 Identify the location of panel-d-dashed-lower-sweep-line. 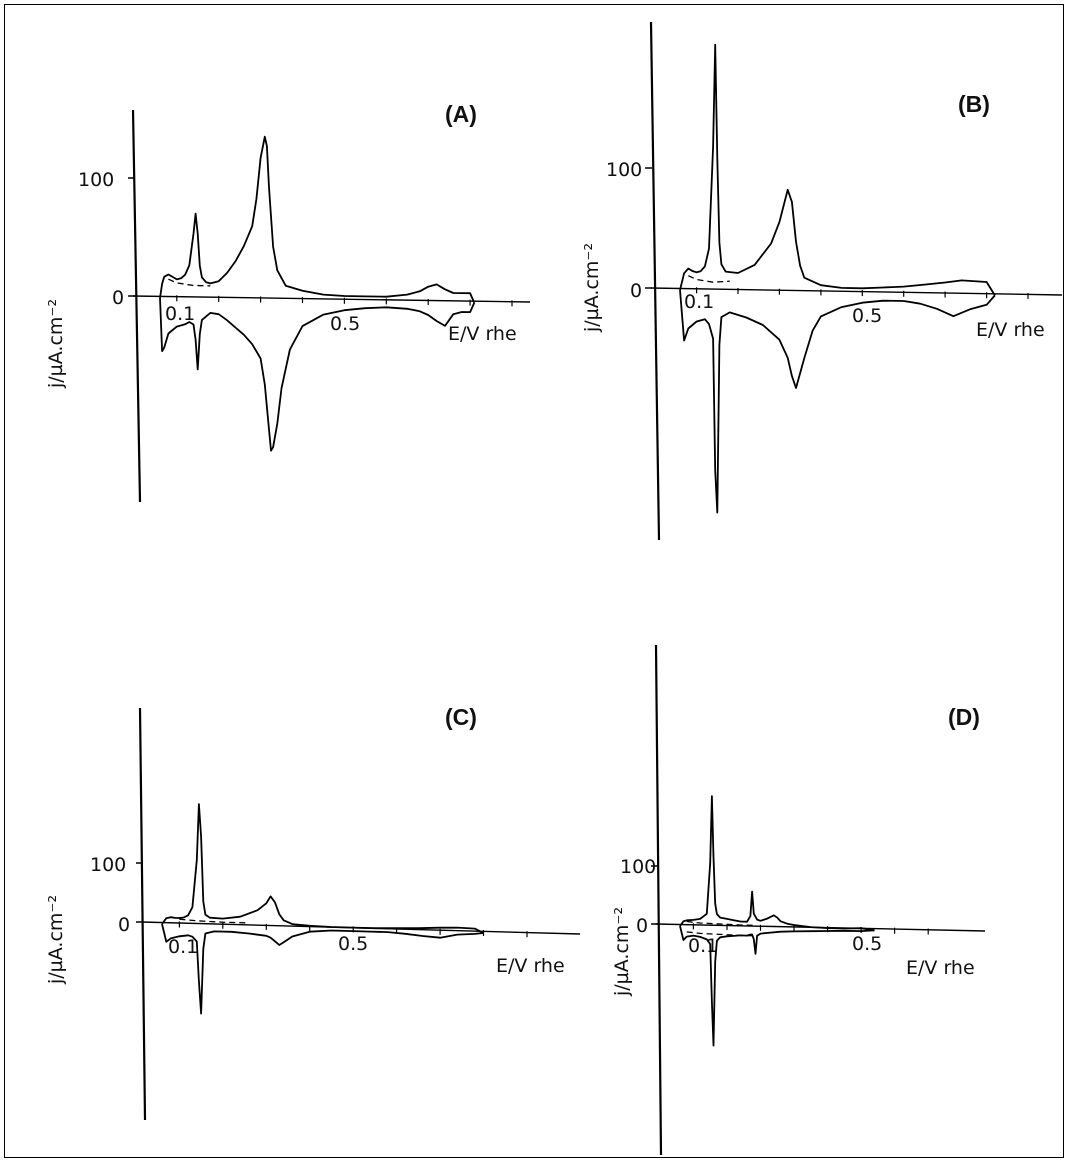
(720, 934).